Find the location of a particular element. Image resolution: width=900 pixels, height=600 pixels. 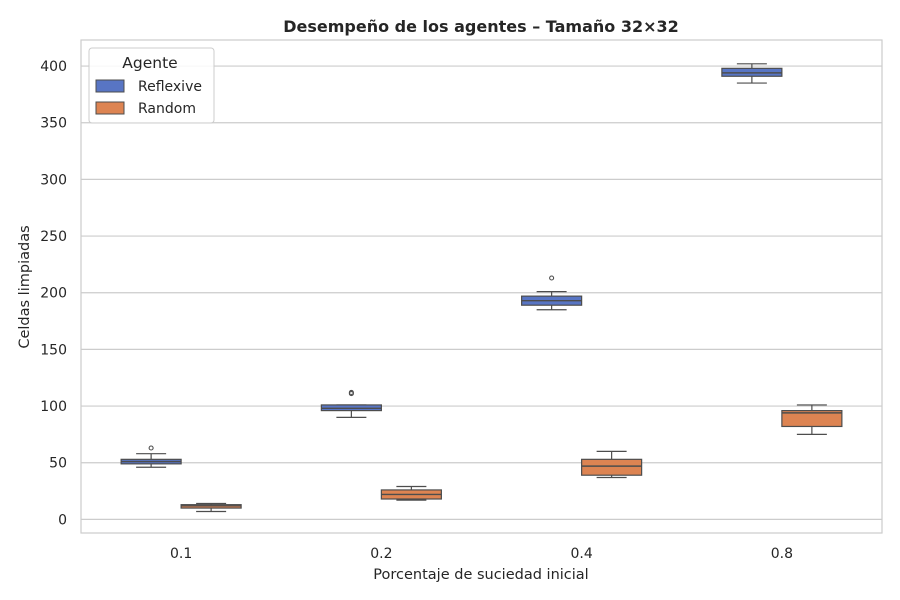

y-tick-label: 300 is located at coordinates (53, 180).